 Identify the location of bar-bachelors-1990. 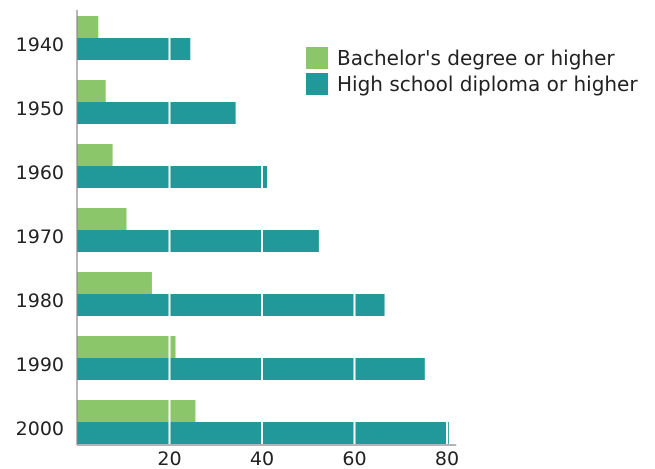
(126, 347).